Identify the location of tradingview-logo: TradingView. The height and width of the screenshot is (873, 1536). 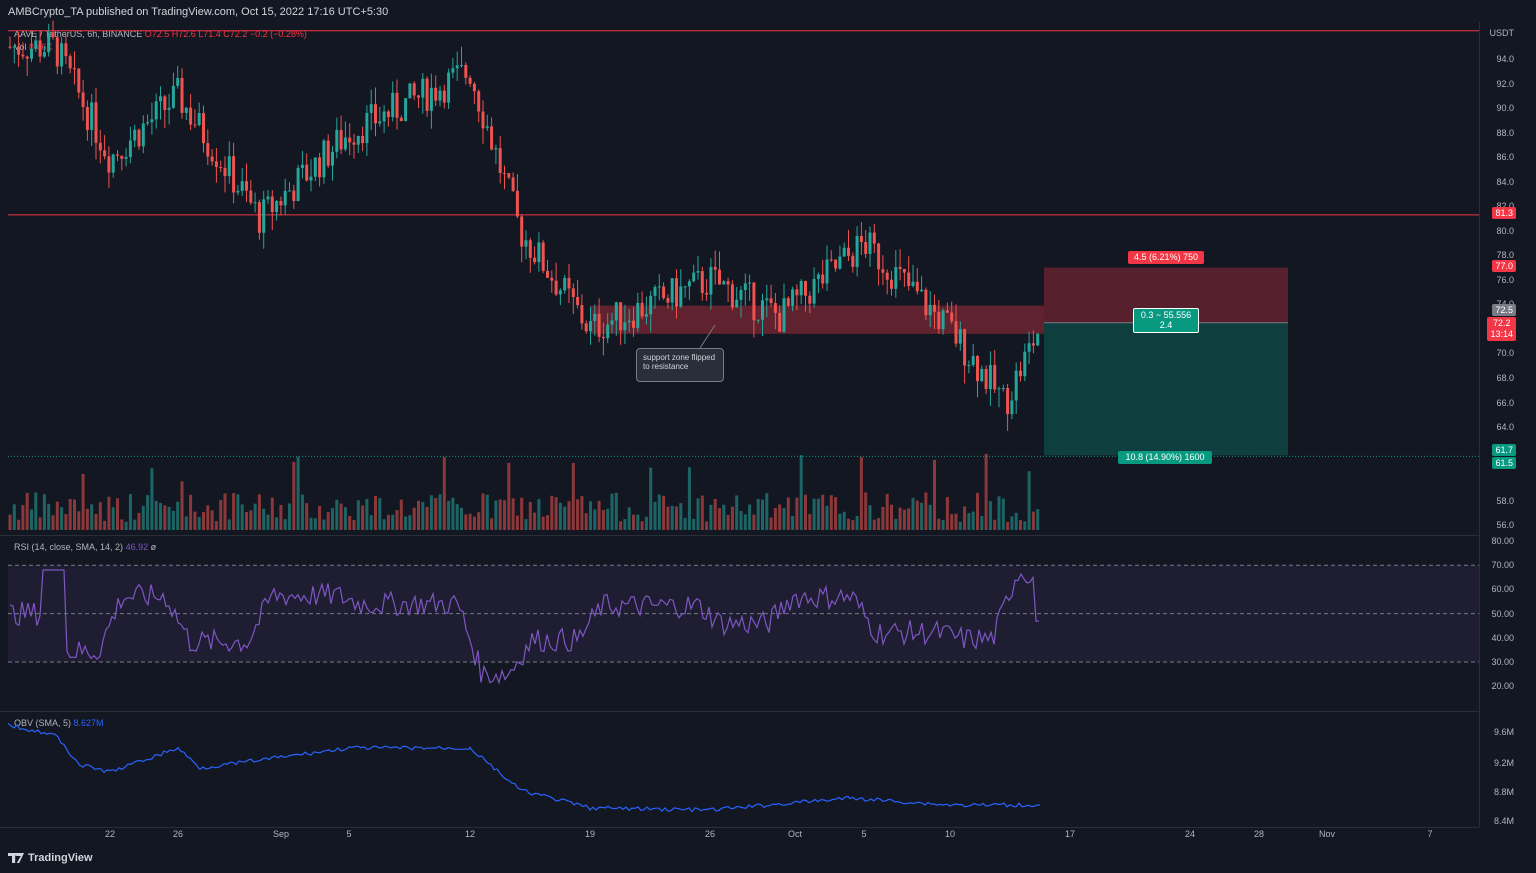
(50, 858).